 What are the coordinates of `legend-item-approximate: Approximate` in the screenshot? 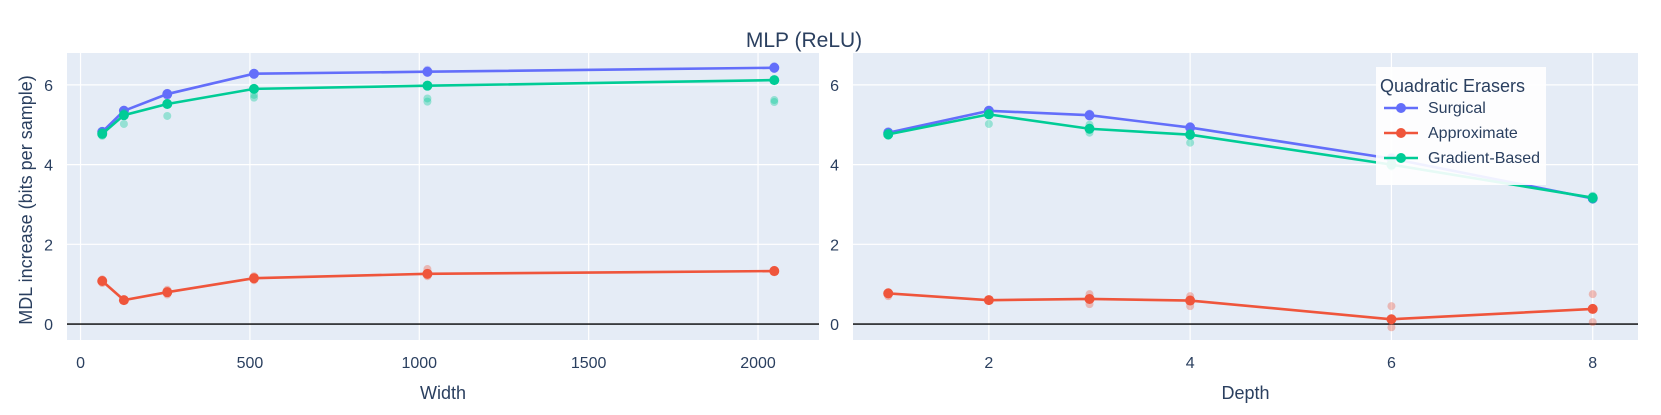 It's located at (1451, 133).